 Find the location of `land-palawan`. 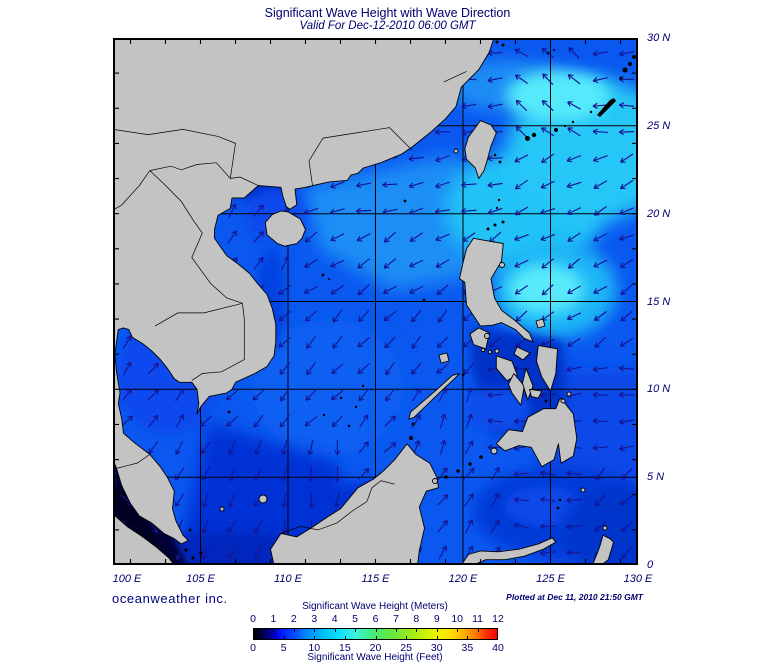

land-palawan is located at coordinates (434, 396).